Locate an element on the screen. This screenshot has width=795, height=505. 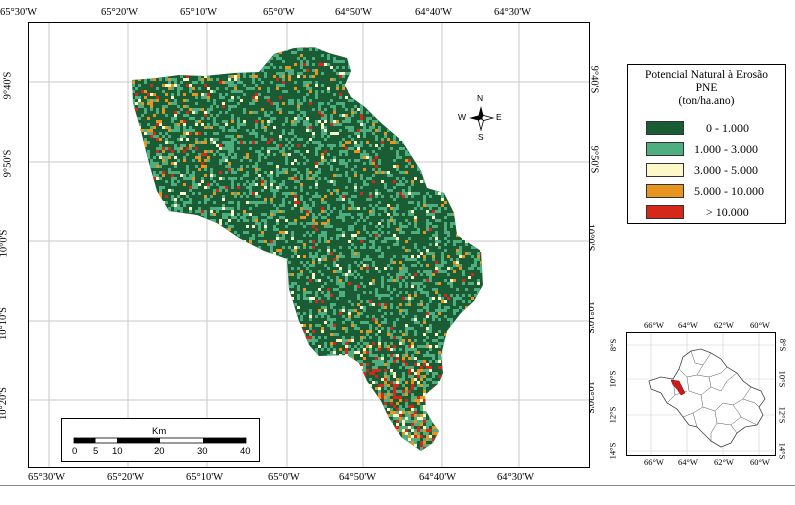
legend-item: 1.000 - 3.000 is located at coordinates (712, 149).